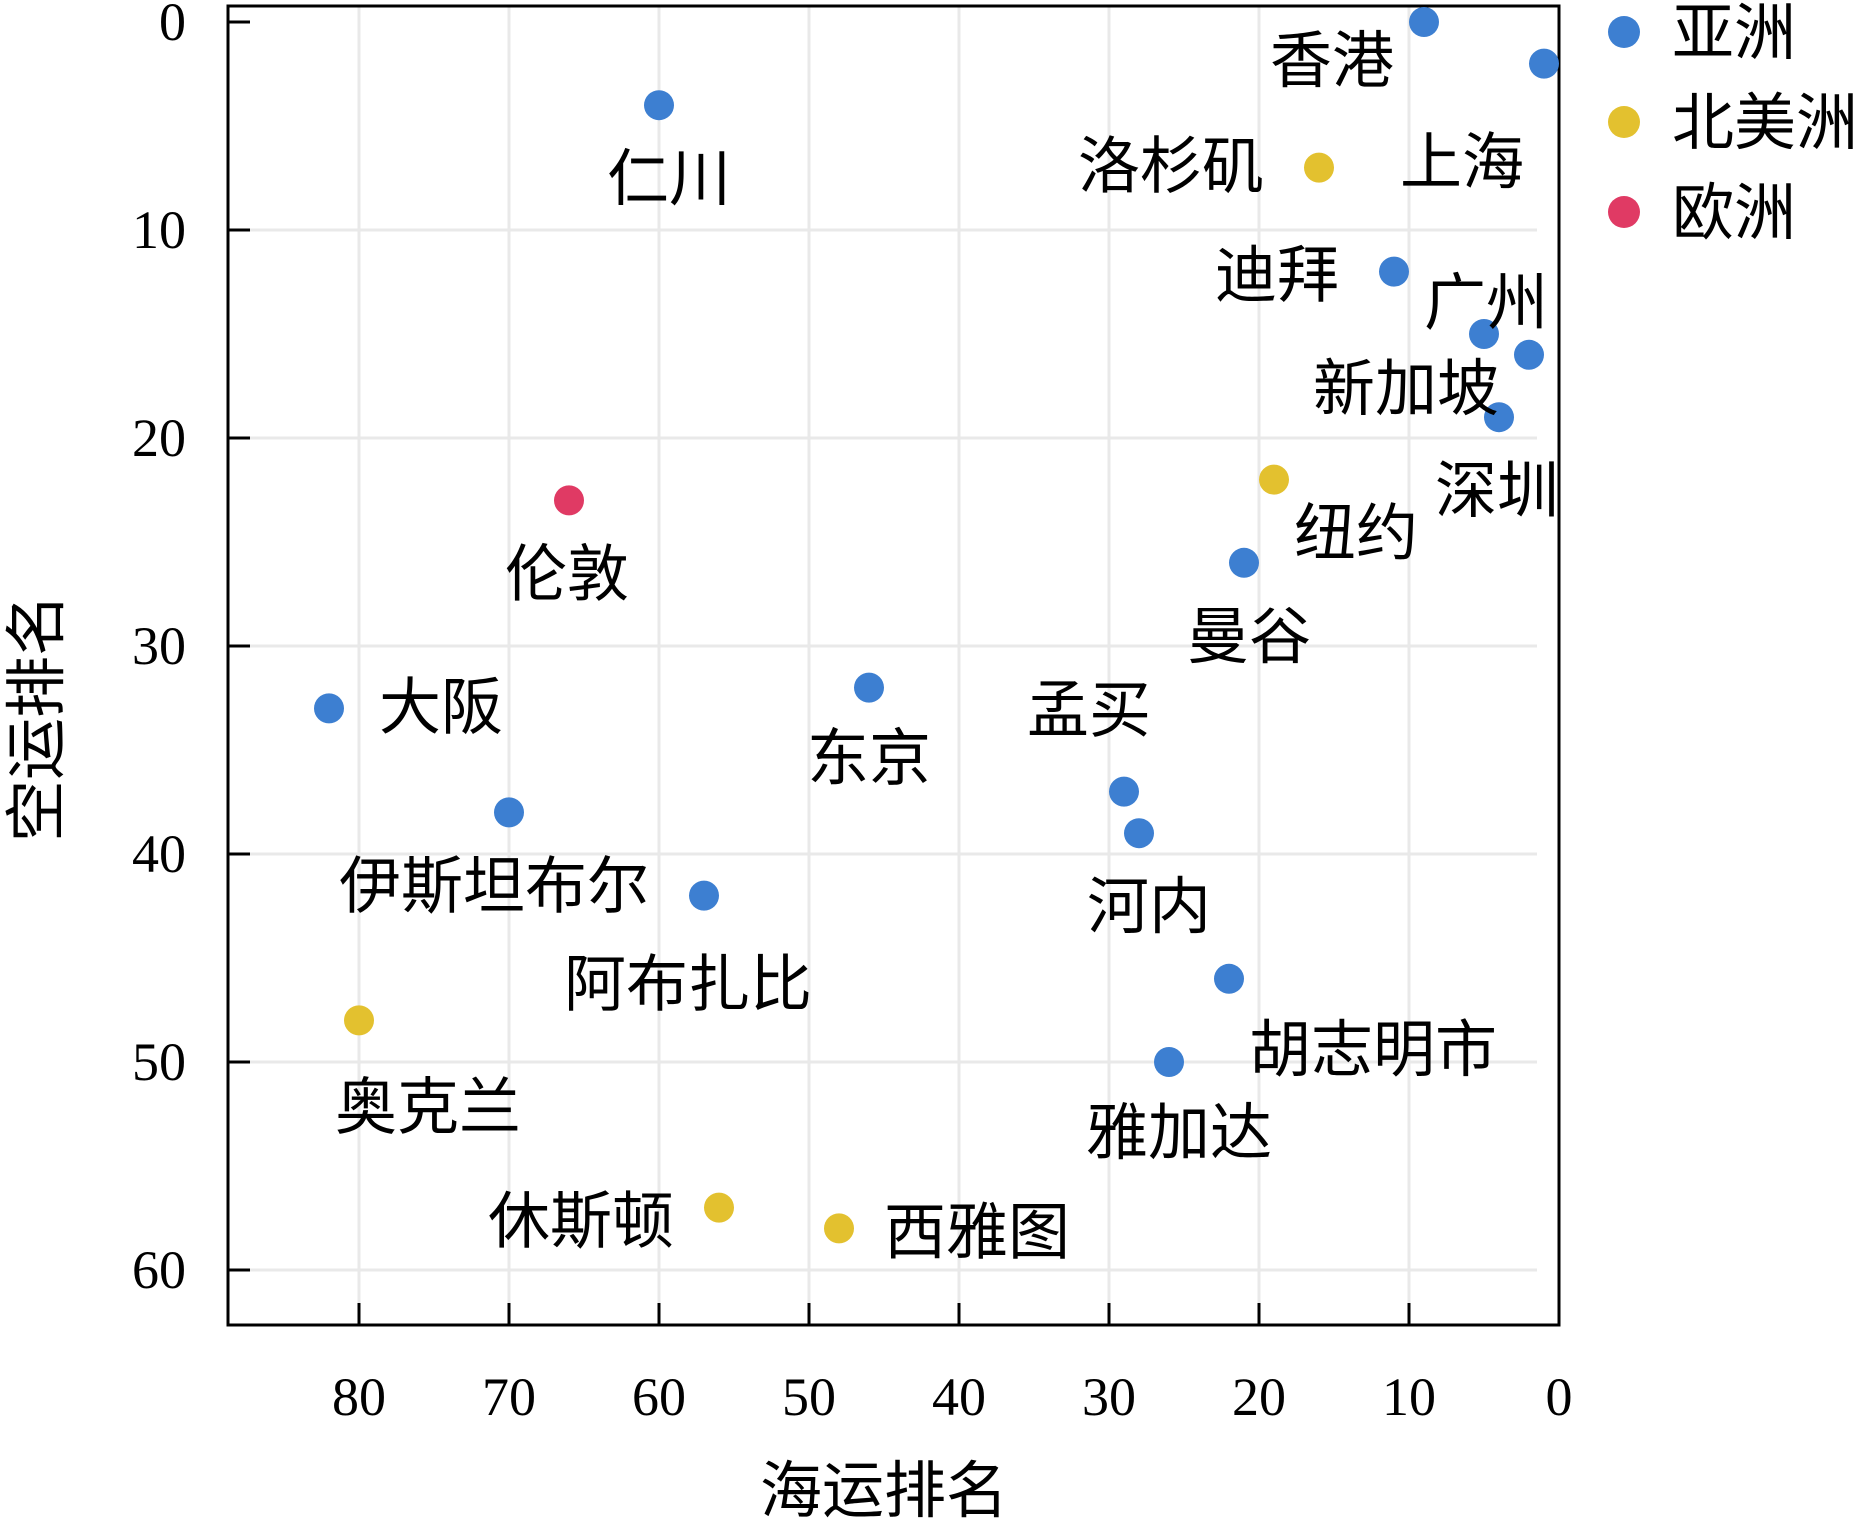 This screenshot has width=1867, height=1528. What do you see at coordinates (581, 1221) in the screenshot?
I see `point-label: 休斯顿` at bounding box center [581, 1221].